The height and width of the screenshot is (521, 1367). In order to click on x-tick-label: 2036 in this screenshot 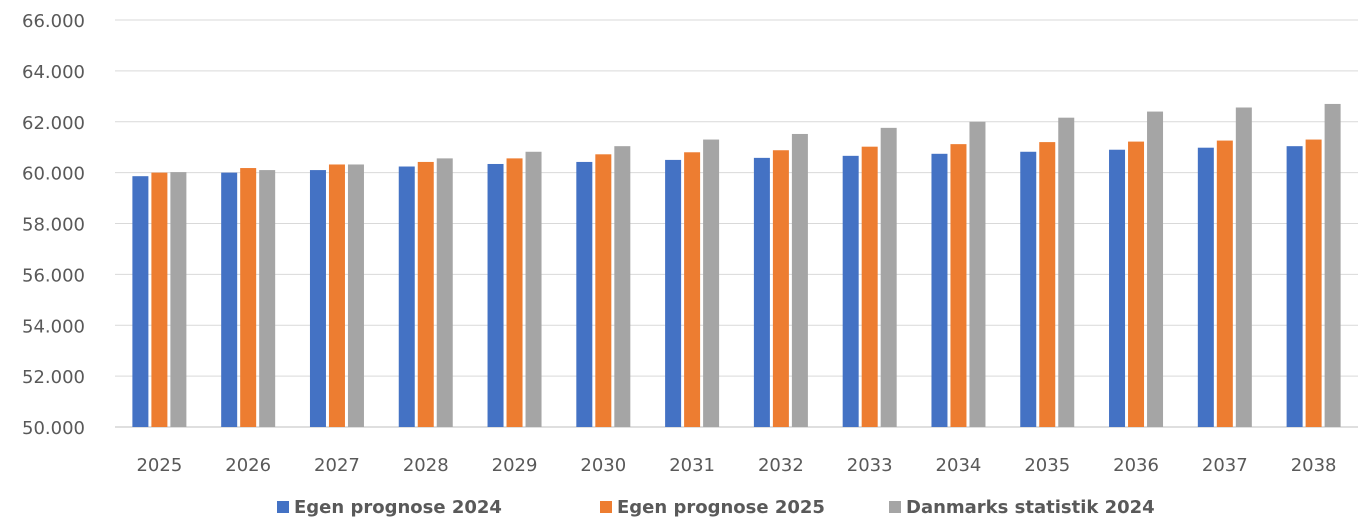, I will do `click(1136, 465)`.